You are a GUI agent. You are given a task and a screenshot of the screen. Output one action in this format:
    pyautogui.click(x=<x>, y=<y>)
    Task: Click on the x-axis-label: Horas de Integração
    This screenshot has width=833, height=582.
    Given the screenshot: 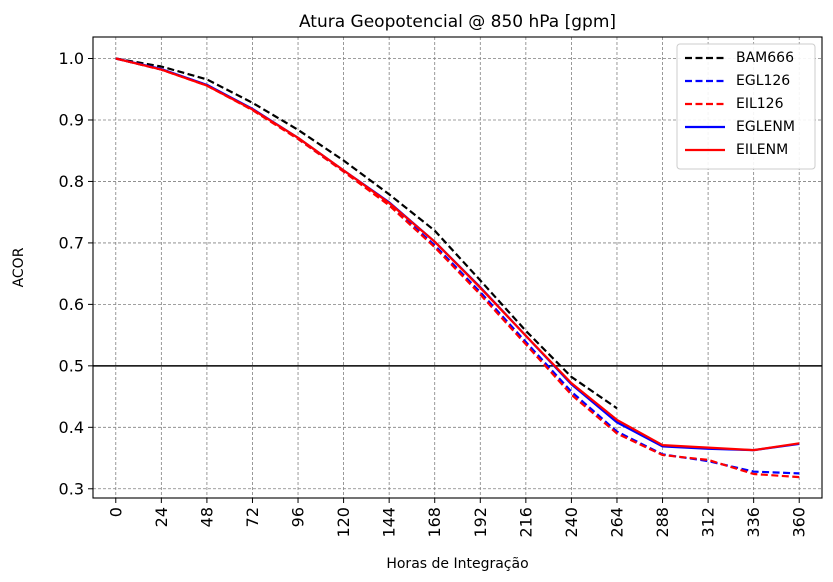 What is the action you would take?
    pyautogui.click(x=457, y=564)
    